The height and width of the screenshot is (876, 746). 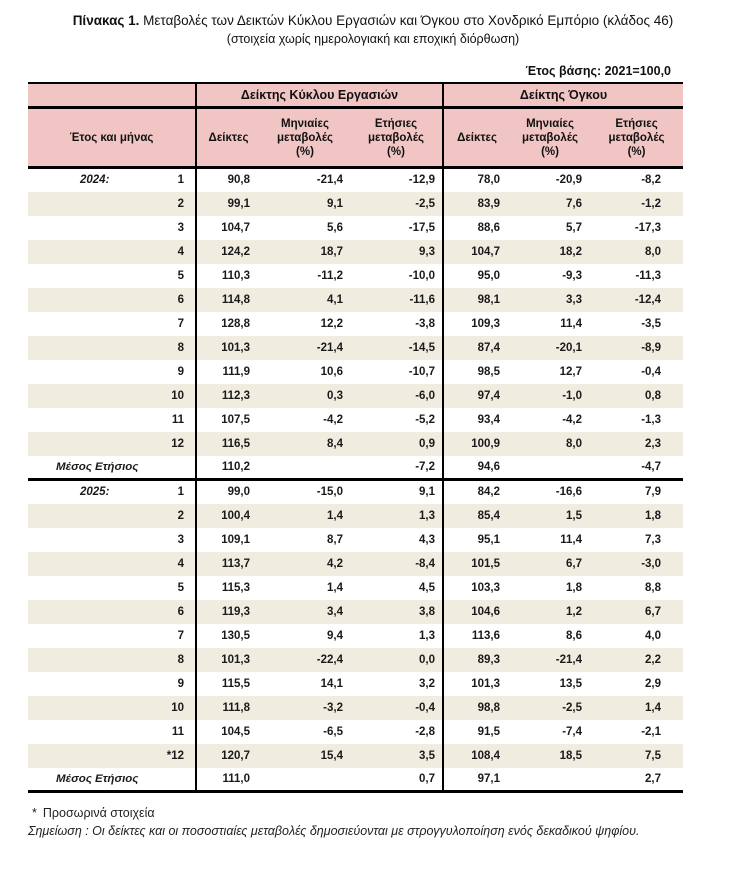 What do you see at coordinates (476, 515) in the screenshot?
I see `volume-index-cell: 85,4` at bounding box center [476, 515].